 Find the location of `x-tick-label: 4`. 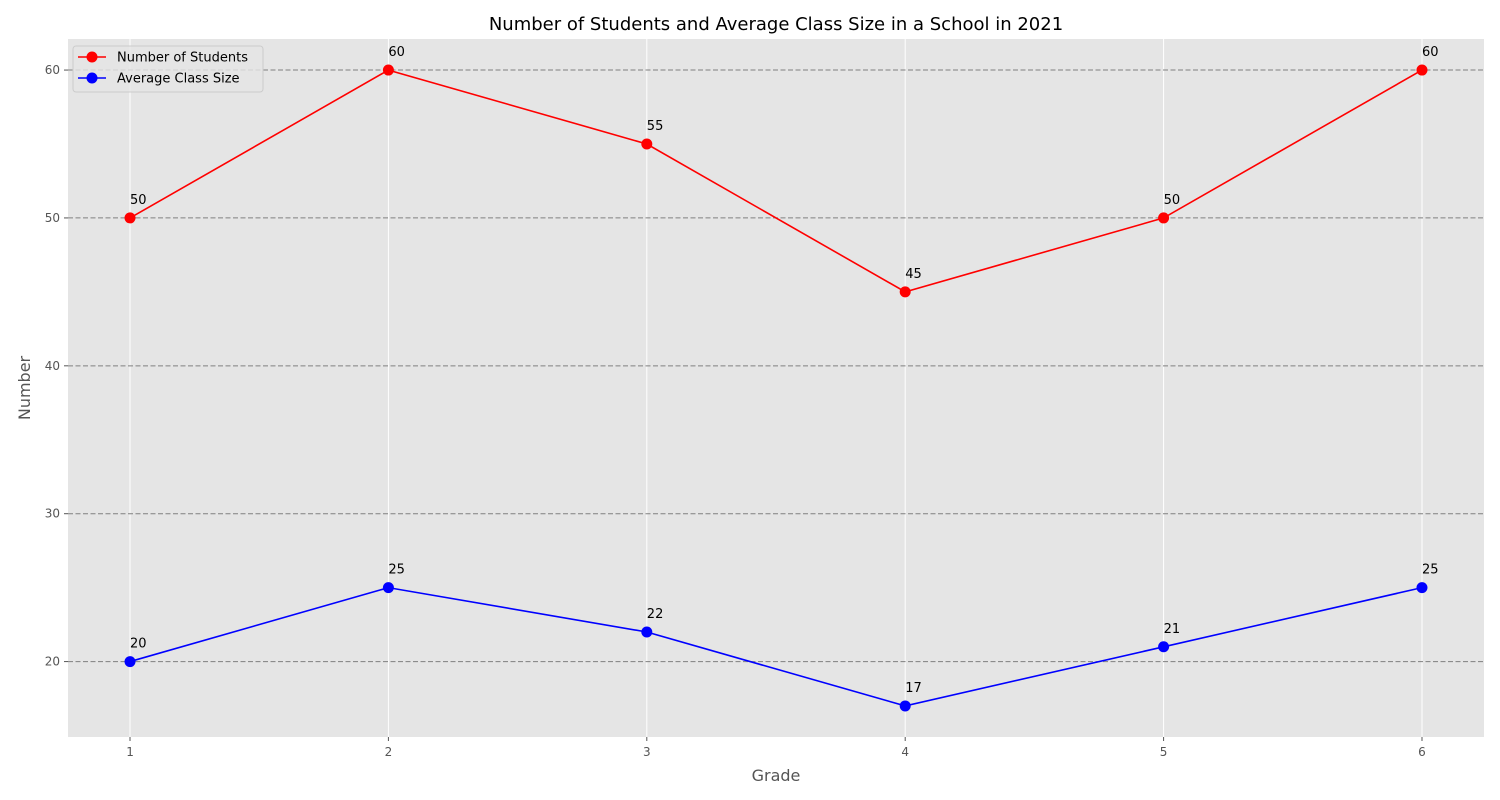

x-tick-label: 4 is located at coordinates (905, 752).